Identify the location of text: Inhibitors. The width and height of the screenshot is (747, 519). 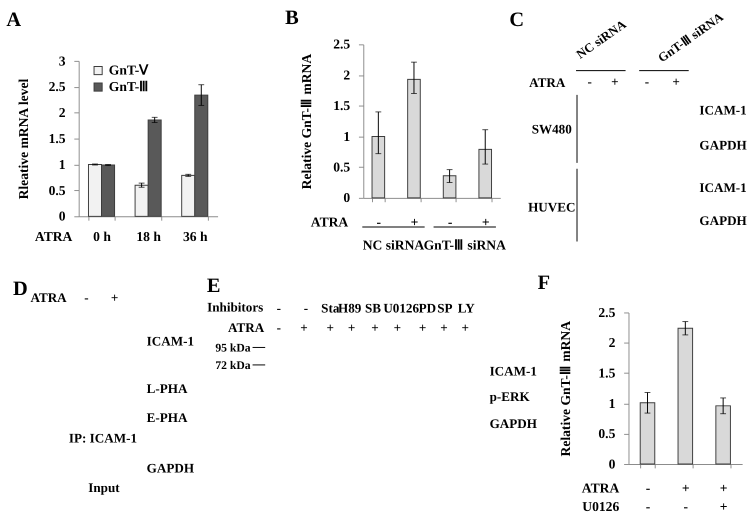
(235, 307).